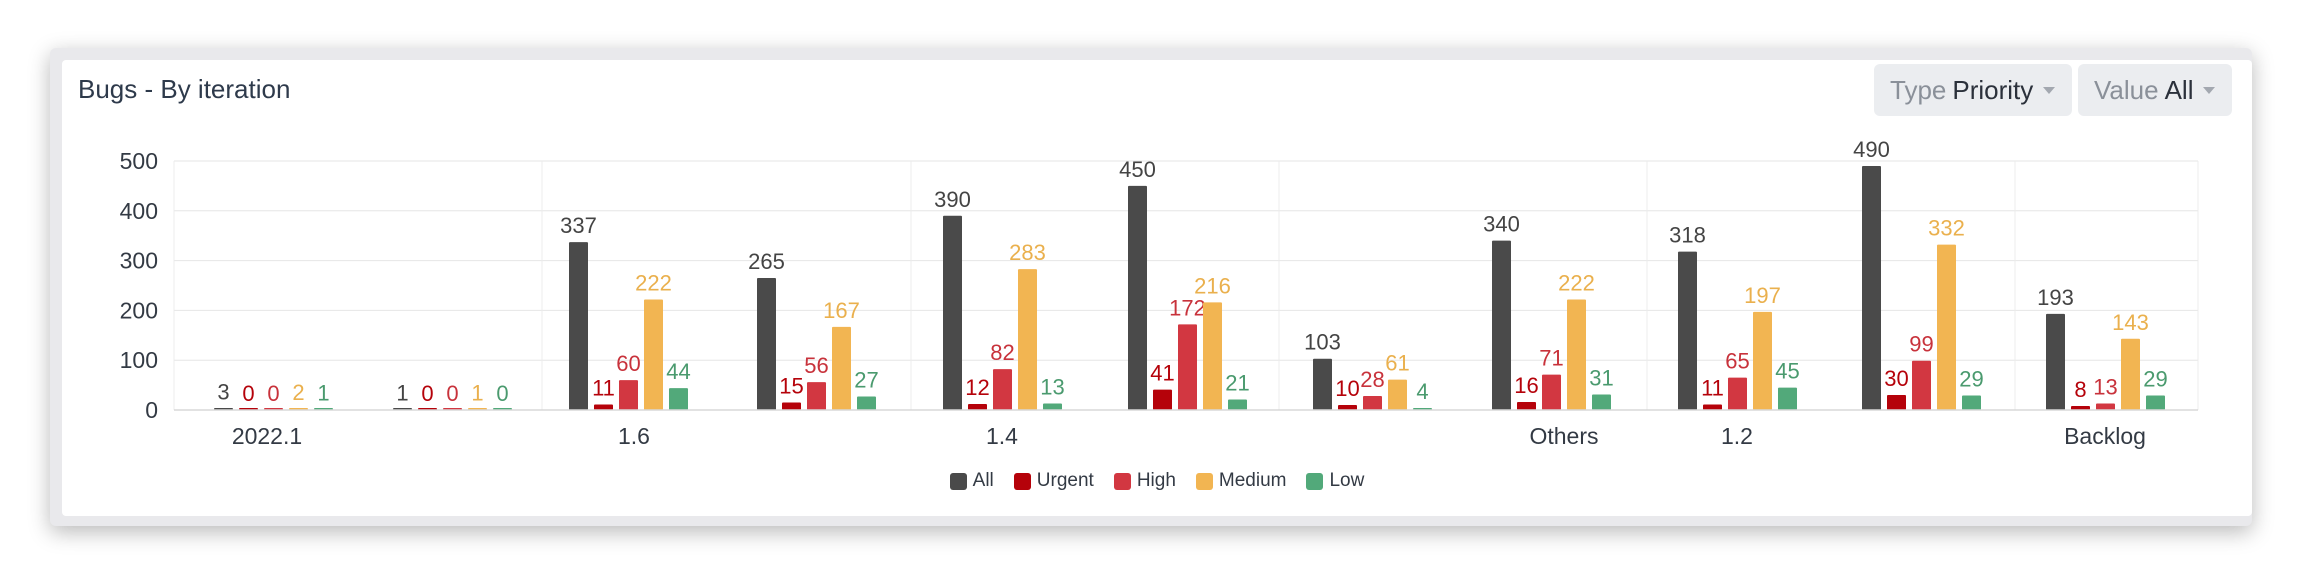 This screenshot has width=2304, height=579. What do you see at coordinates (1762, 295) in the screenshot?
I see `data-label: 197` at bounding box center [1762, 295].